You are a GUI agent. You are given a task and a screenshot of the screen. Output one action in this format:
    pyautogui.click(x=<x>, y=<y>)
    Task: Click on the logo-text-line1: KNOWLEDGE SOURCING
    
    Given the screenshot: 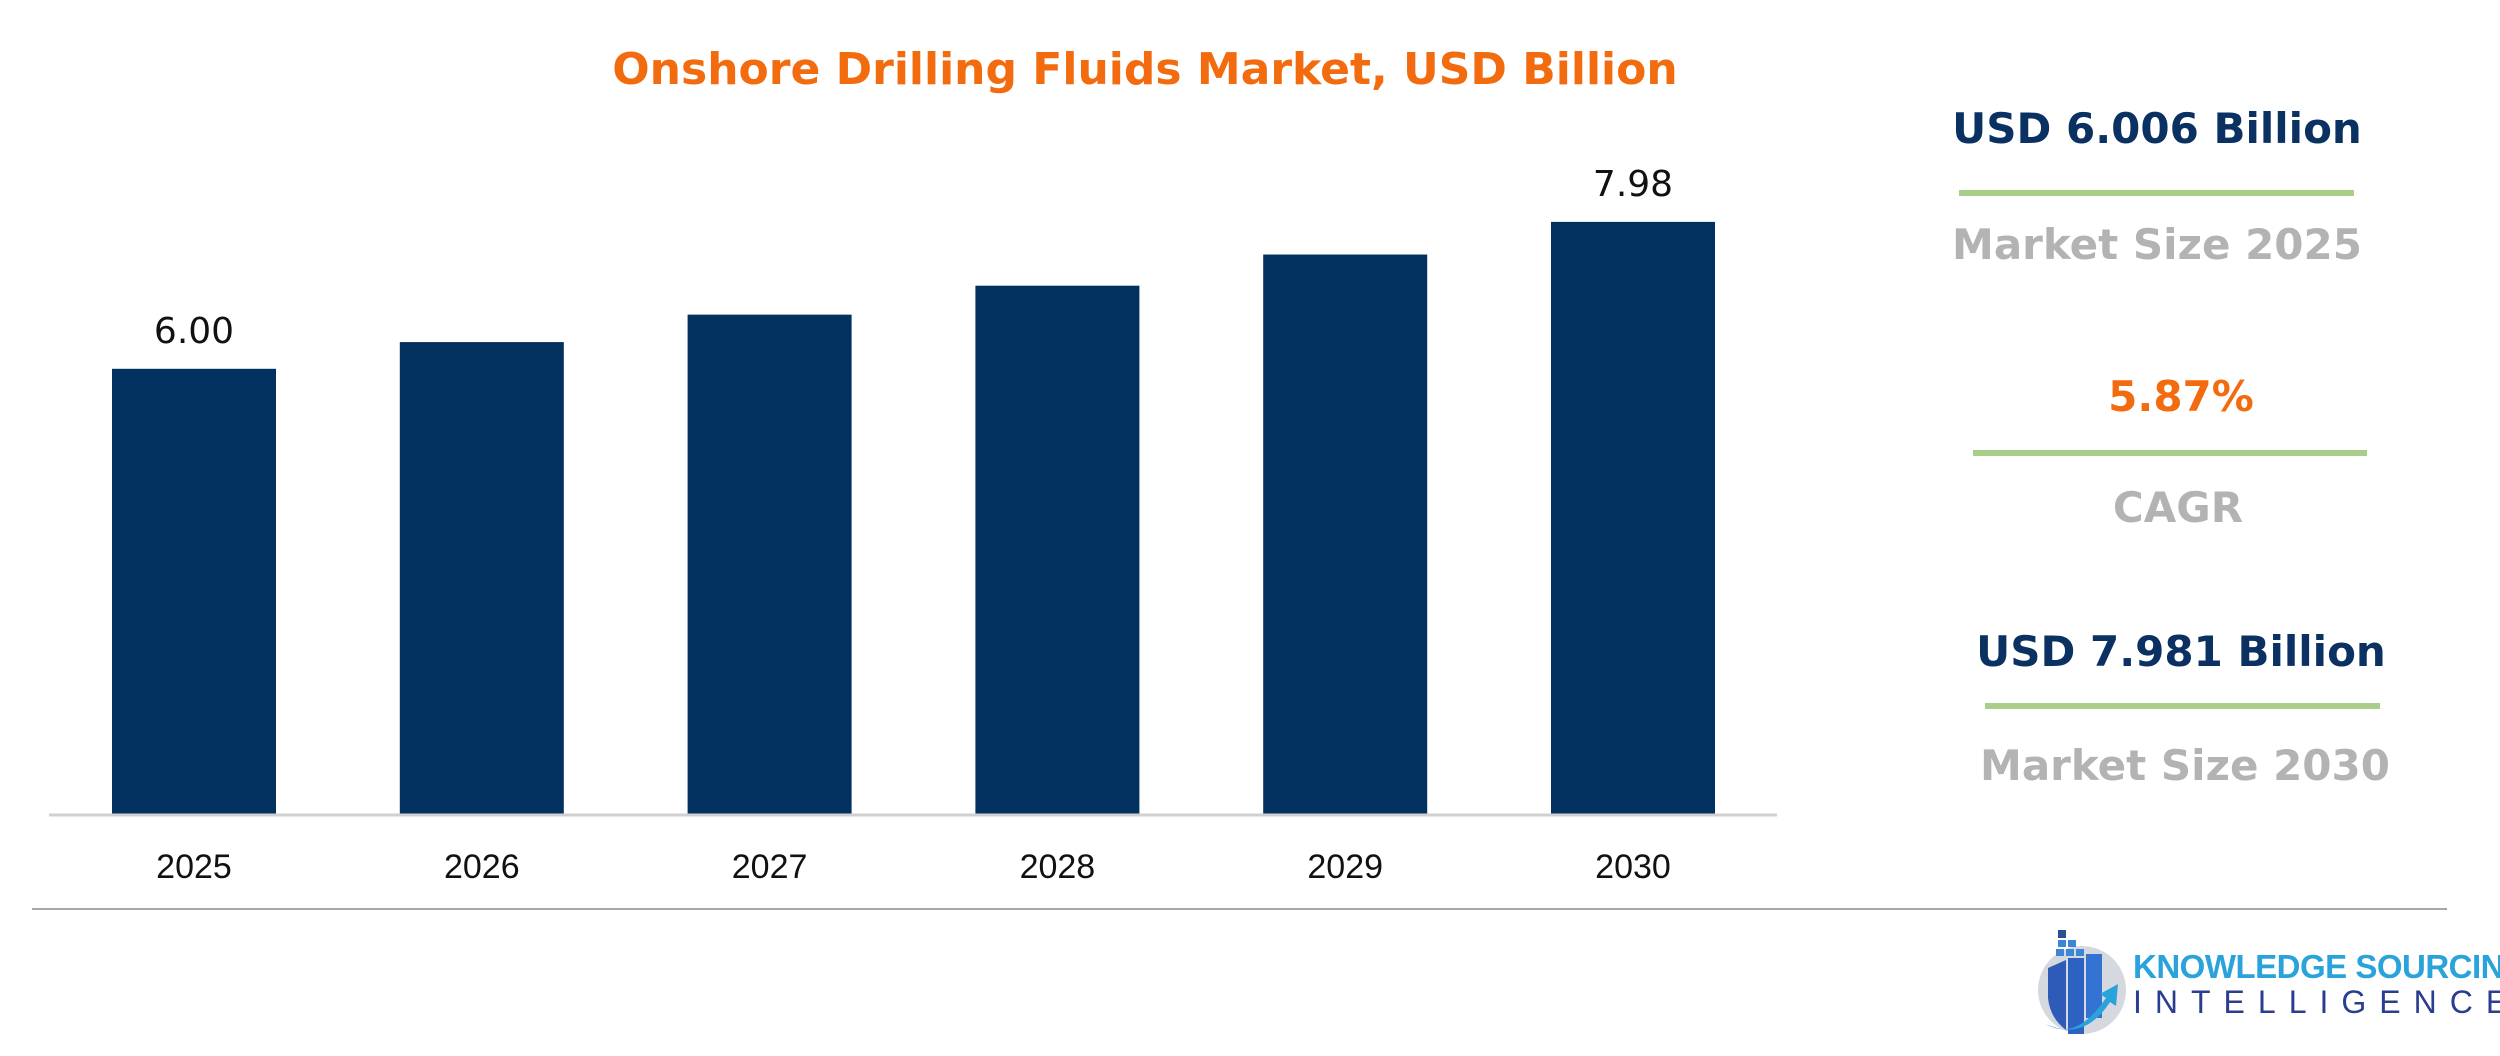 What is the action you would take?
    pyautogui.click(x=2316, y=966)
    